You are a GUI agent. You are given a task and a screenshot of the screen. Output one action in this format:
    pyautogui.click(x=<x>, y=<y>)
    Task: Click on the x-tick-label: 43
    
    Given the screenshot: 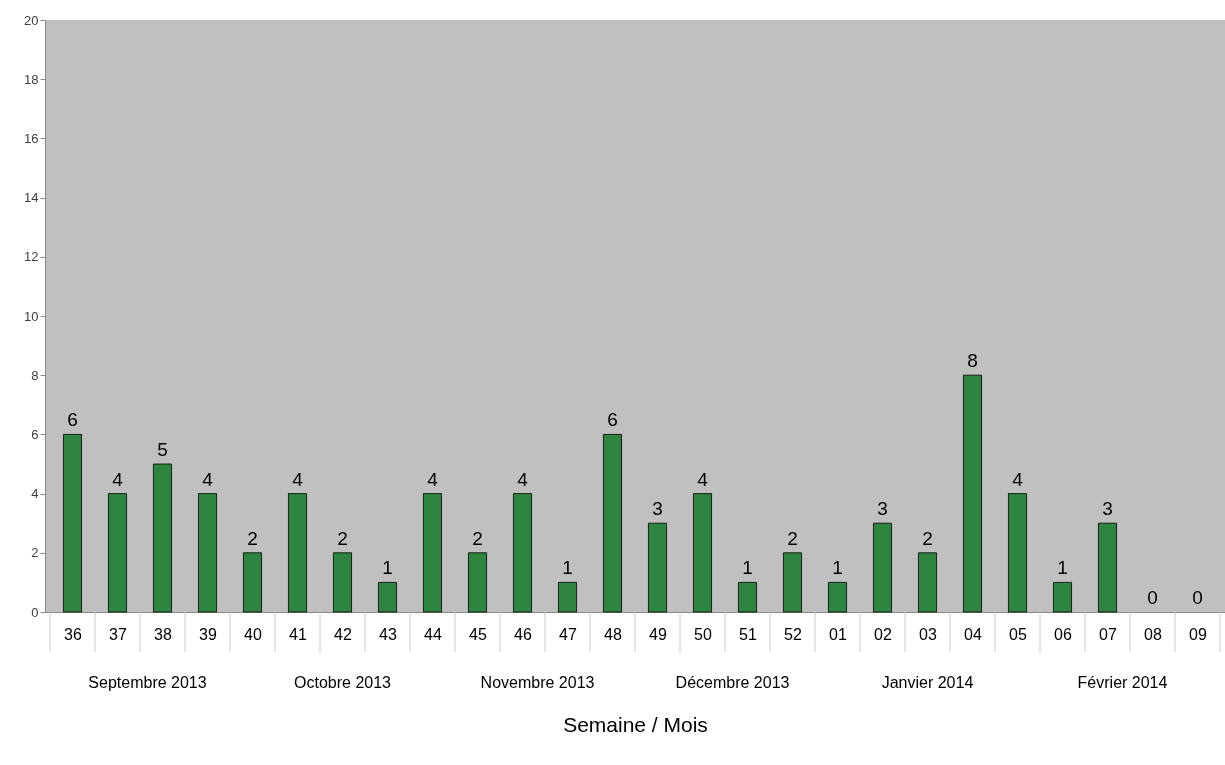 What is the action you would take?
    pyautogui.click(x=388, y=634)
    